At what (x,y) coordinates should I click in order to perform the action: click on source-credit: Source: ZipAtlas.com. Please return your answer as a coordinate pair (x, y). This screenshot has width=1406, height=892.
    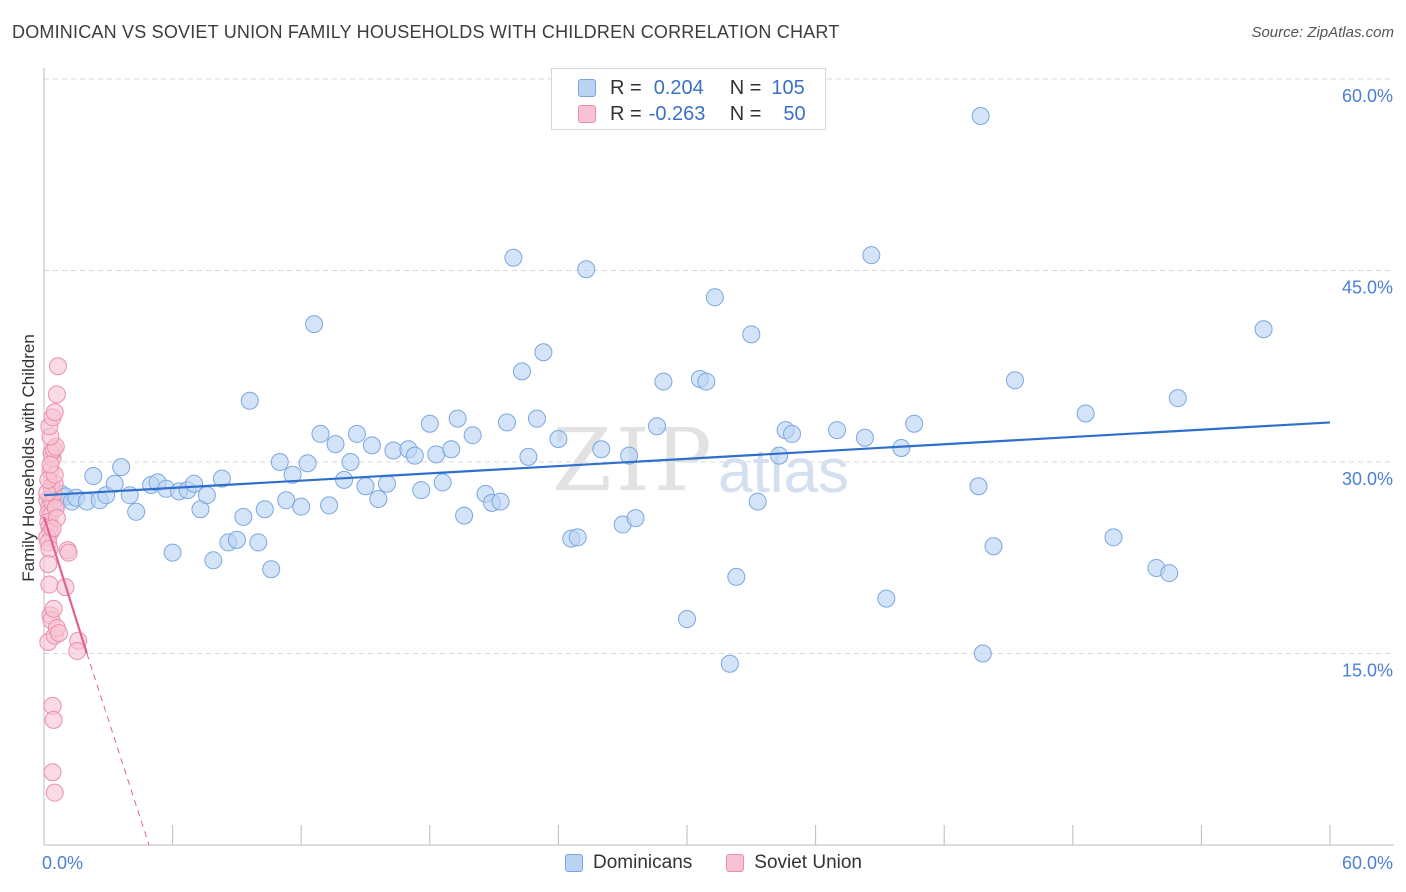
    Looking at the image, I should click on (1322, 32).